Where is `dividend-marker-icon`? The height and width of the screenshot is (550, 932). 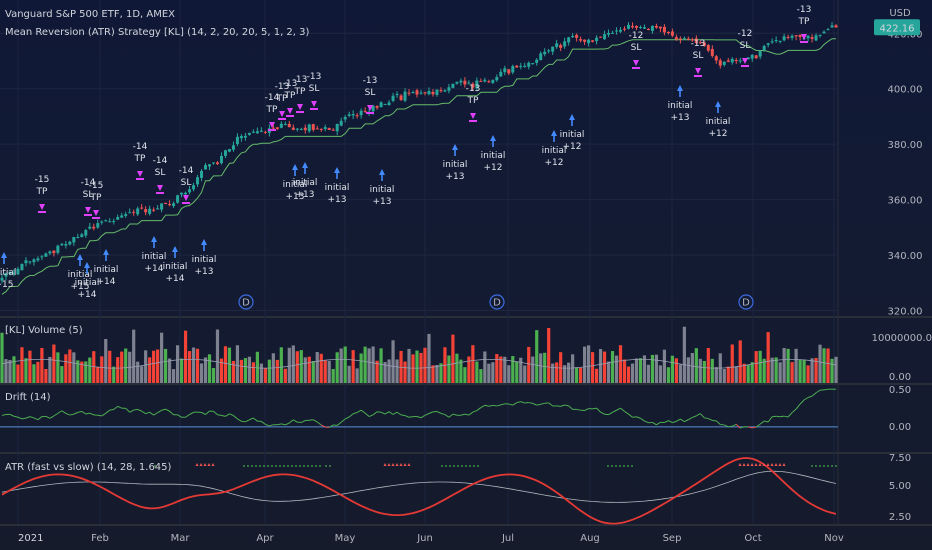
dividend-marker-icon is located at coordinates (746, 302).